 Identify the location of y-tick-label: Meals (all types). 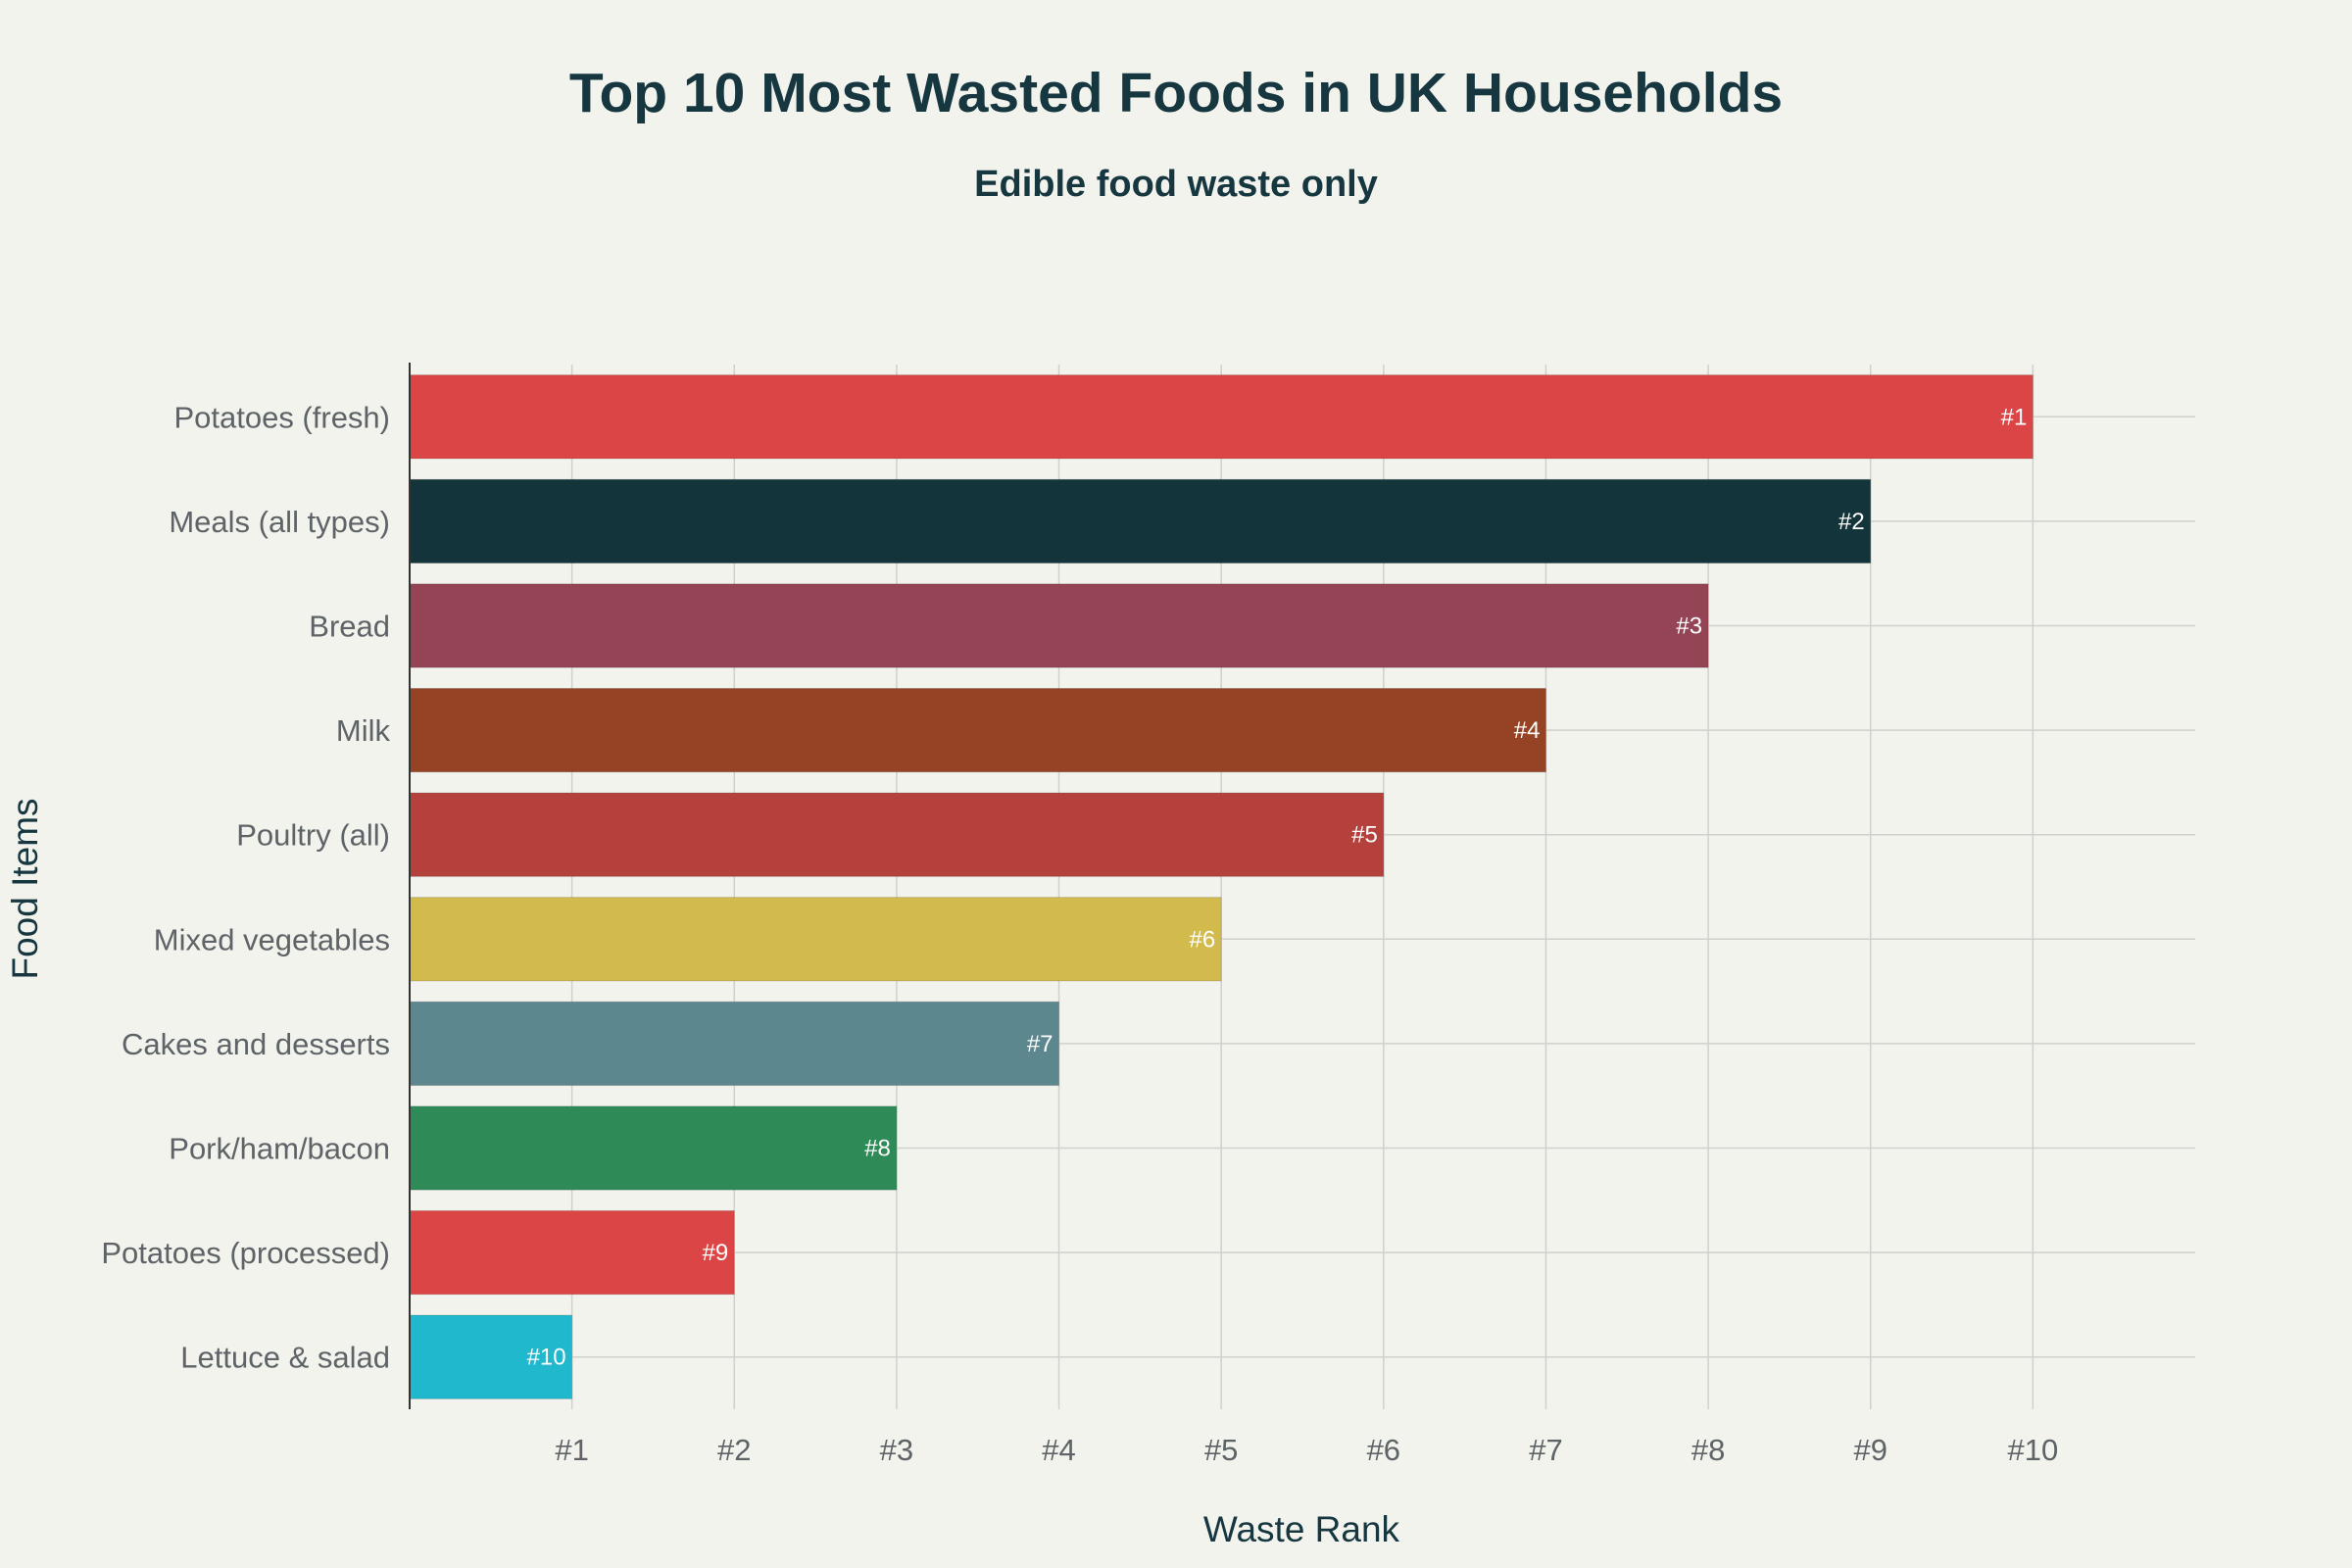
(279, 522).